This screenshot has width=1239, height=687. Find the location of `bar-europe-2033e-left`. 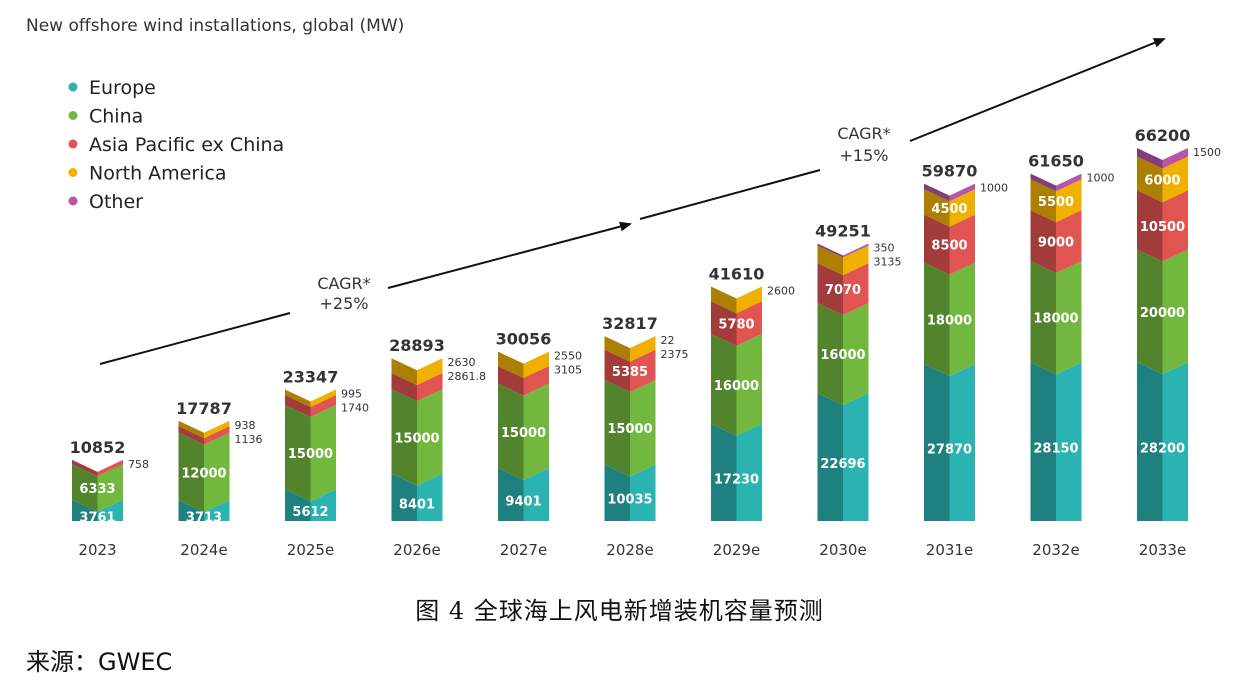

bar-europe-2033e-left is located at coordinates (1150, 441).